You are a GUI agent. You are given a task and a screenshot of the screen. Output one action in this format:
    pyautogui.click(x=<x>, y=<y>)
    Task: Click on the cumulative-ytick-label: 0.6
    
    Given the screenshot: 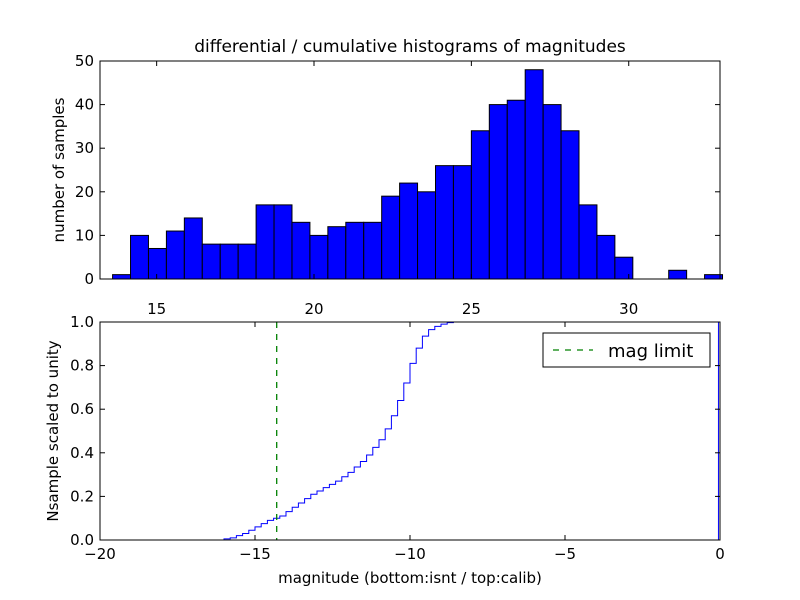 What is the action you would take?
    pyautogui.click(x=82, y=409)
    